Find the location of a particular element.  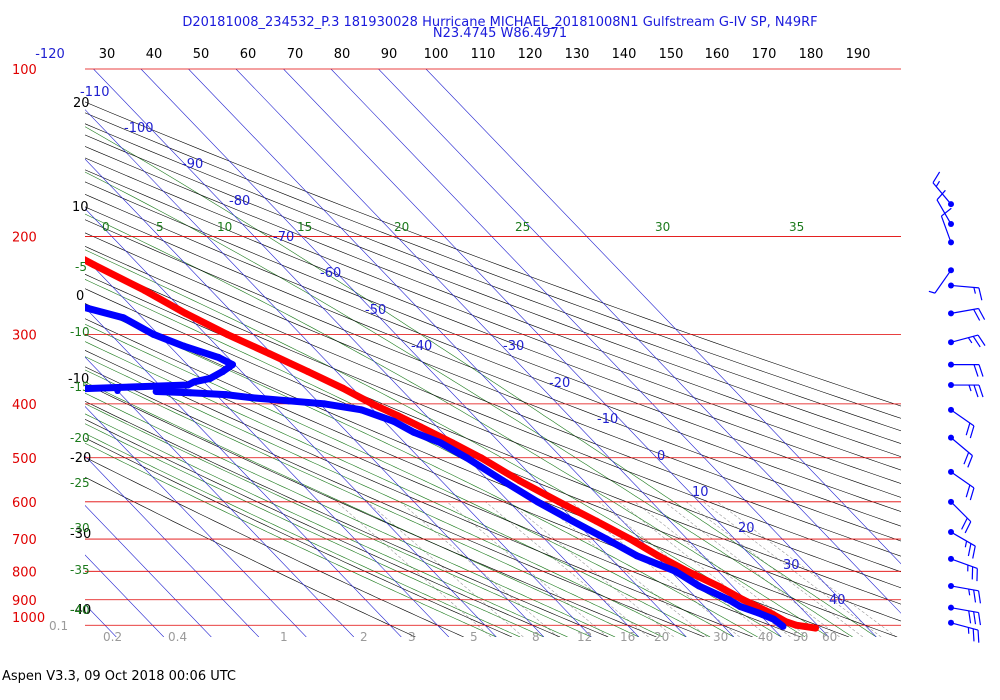

top-scale-label: 120 is located at coordinates (530, 54).